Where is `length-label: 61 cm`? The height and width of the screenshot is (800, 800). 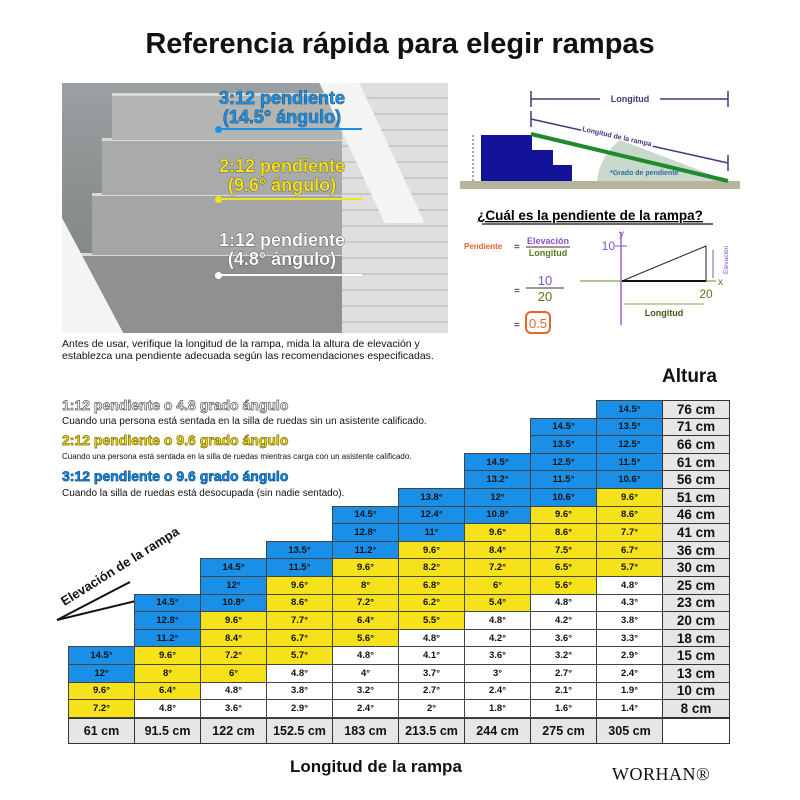
length-label: 61 cm is located at coordinates (101, 730).